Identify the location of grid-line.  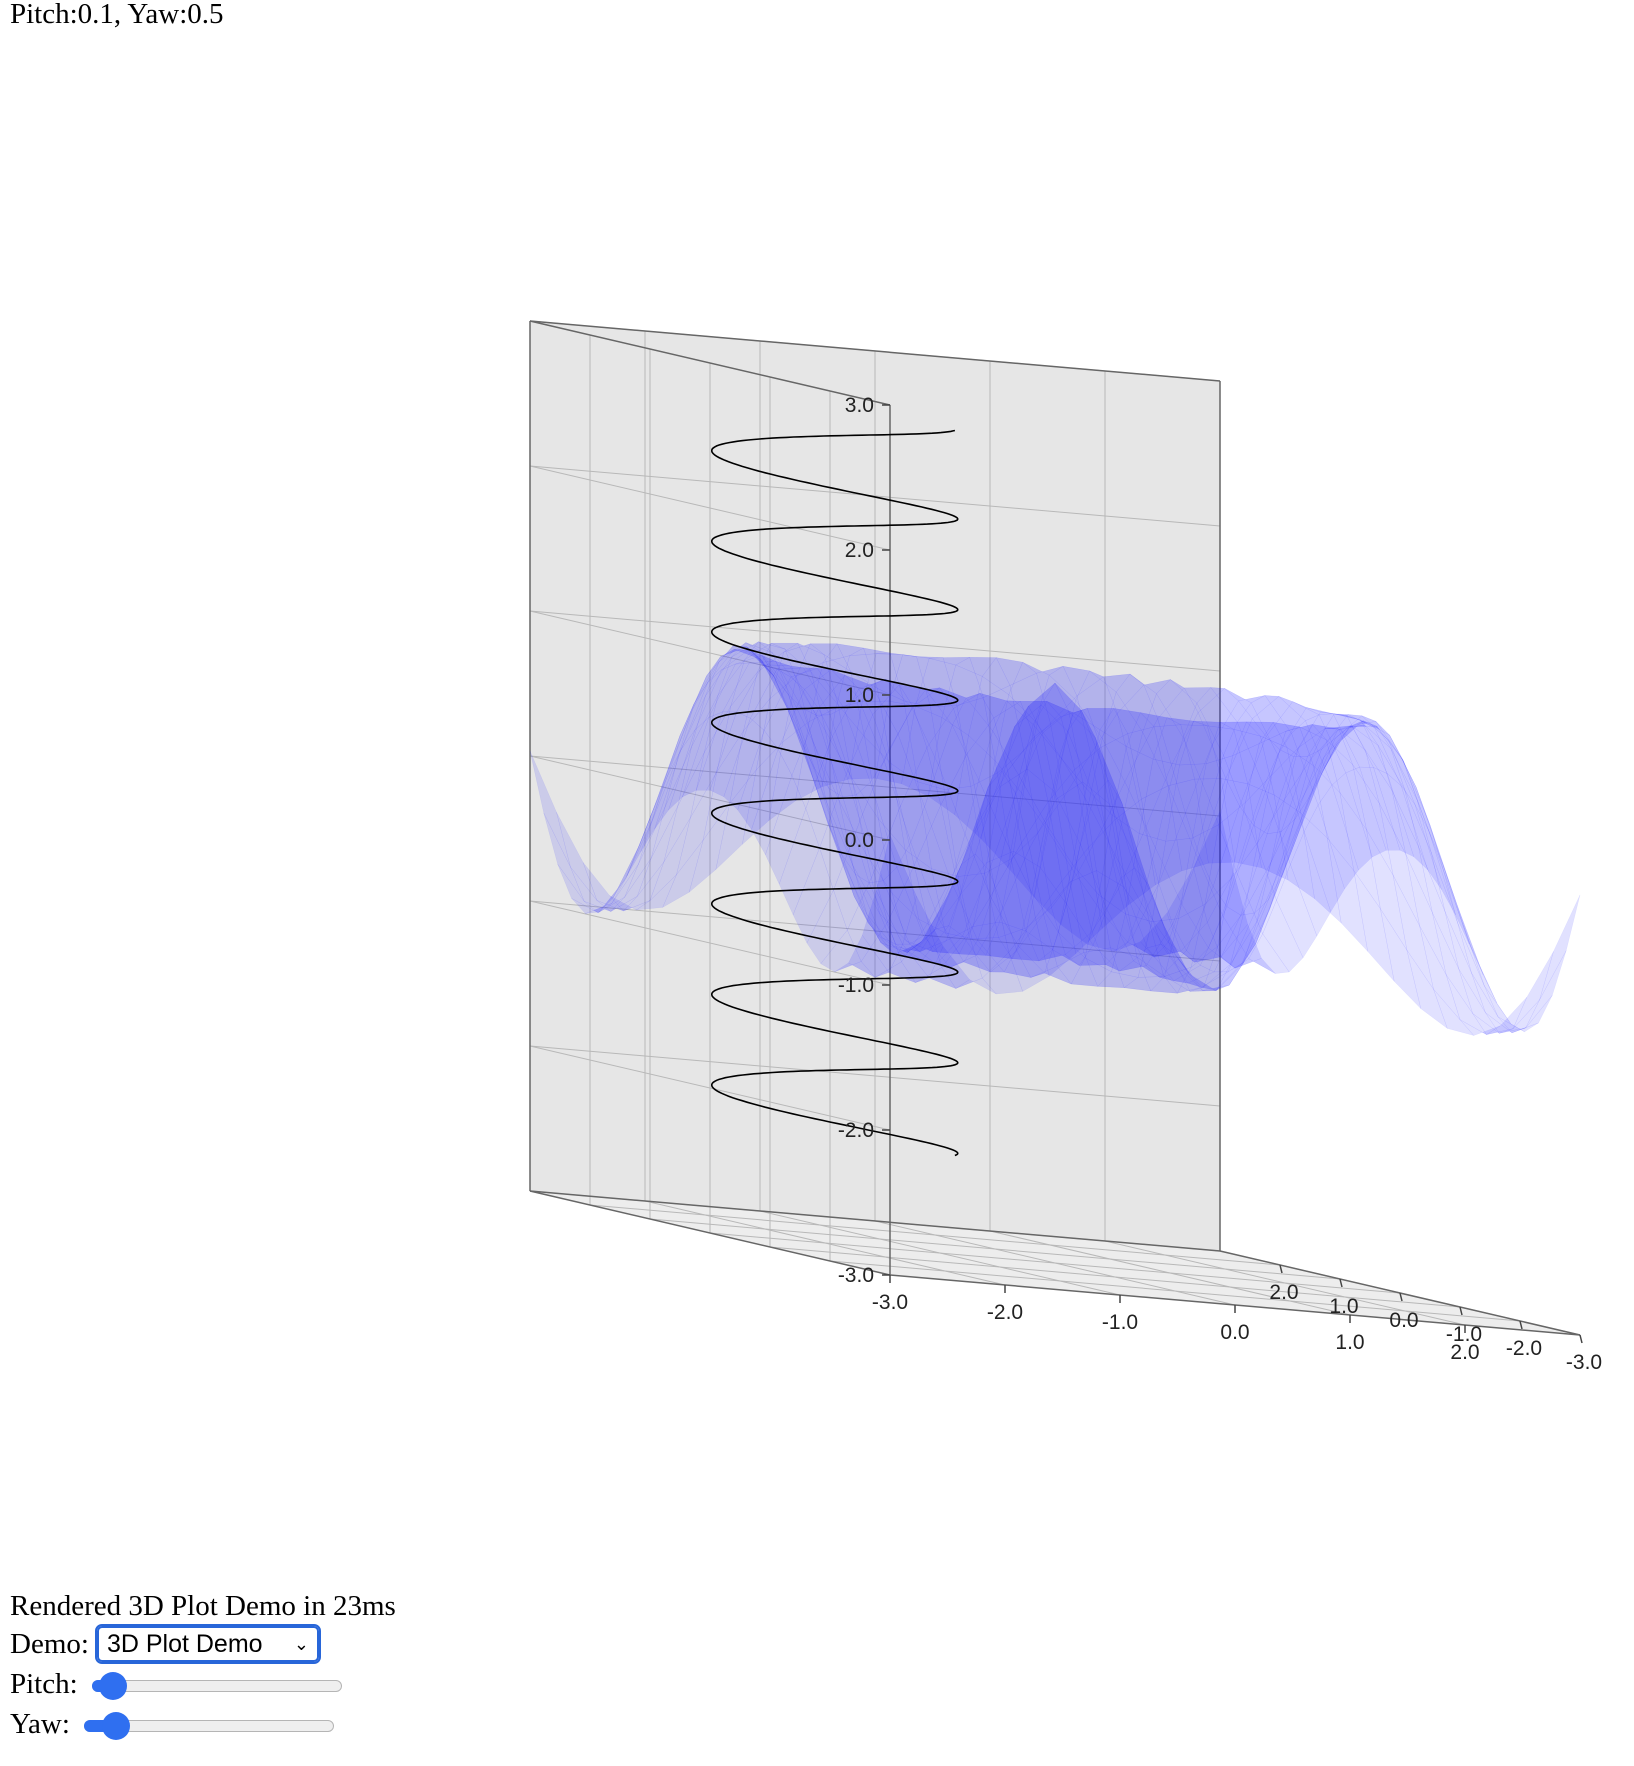
(935, 1235).